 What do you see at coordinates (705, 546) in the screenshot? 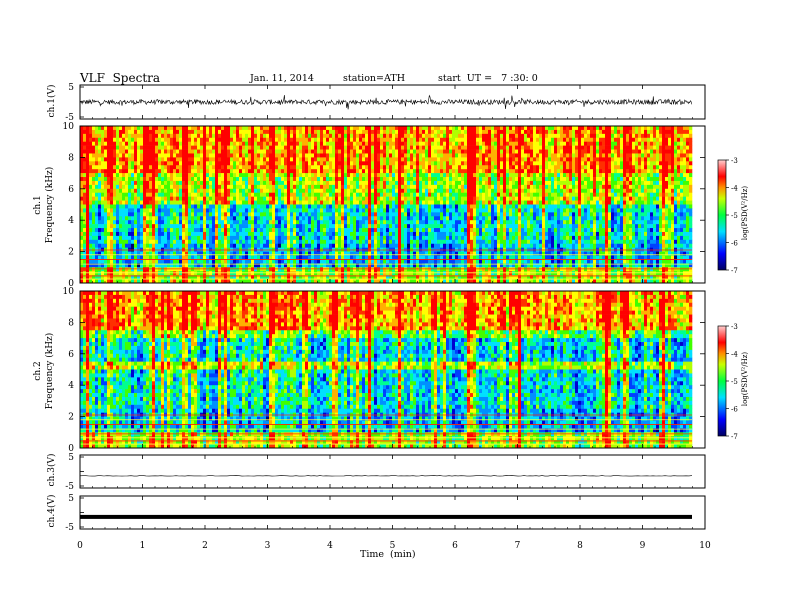
I see `x-tick-label: 10` at bounding box center [705, 546].